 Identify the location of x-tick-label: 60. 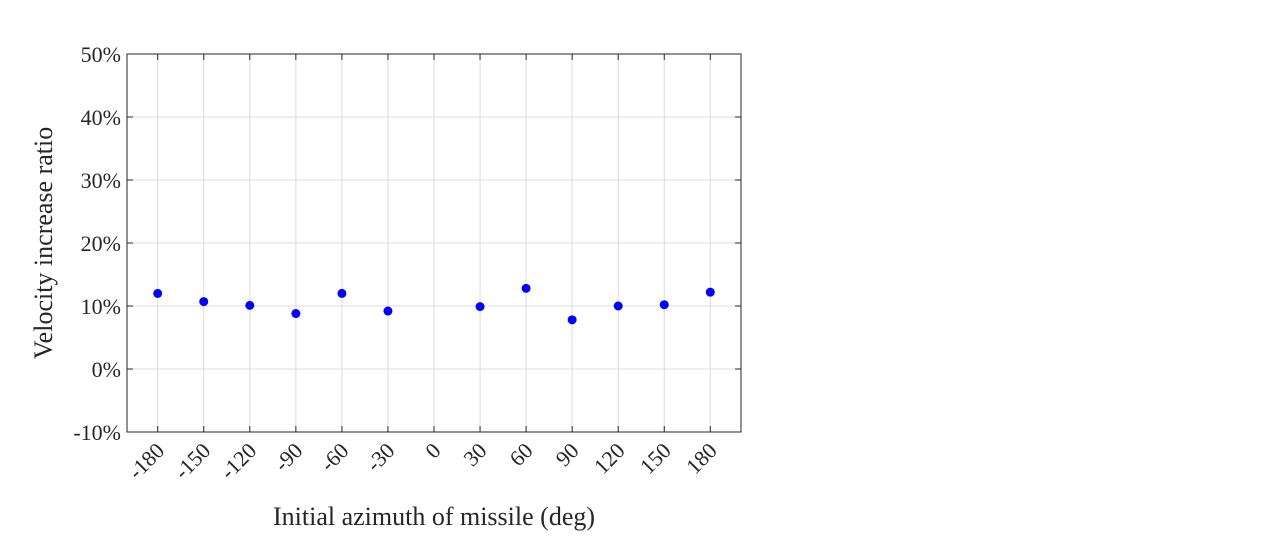
(520, 454).